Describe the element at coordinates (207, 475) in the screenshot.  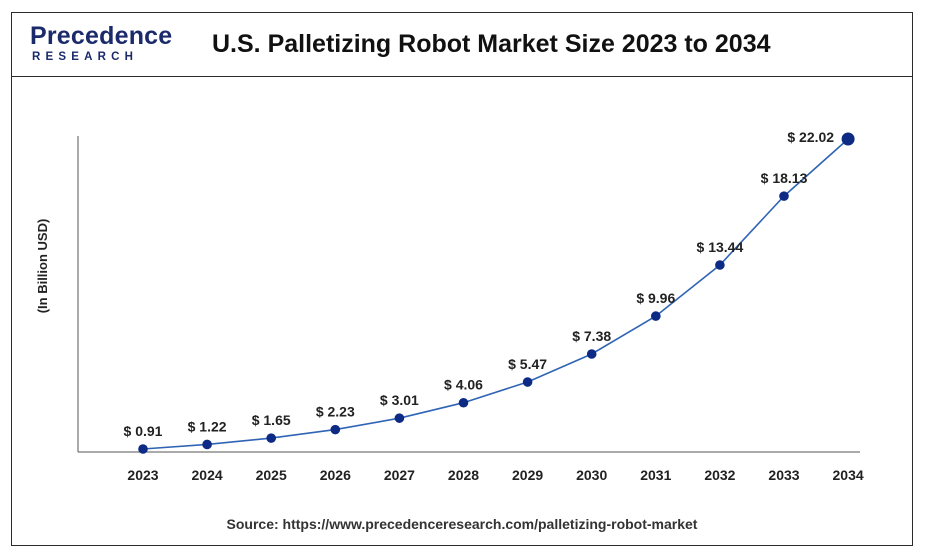
I see `x-tick-label: 2024` at that location.